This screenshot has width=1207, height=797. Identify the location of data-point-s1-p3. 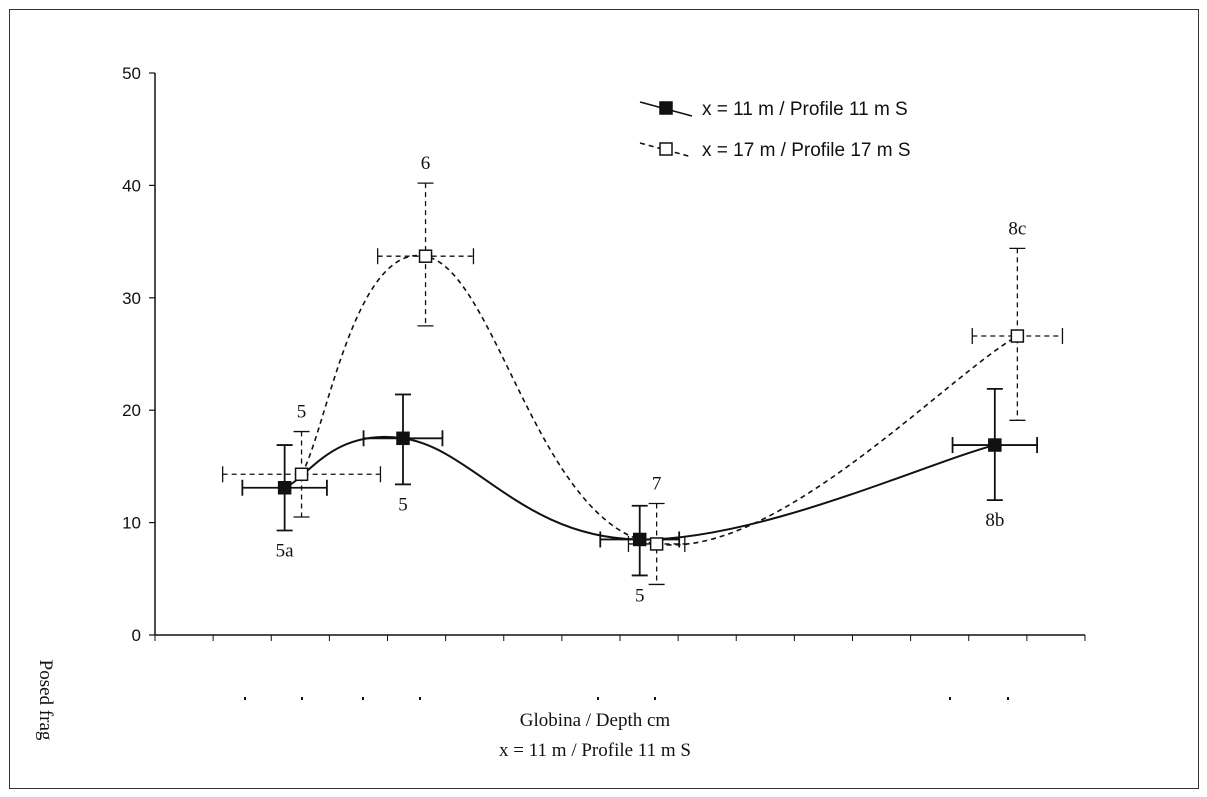
(639, 539).